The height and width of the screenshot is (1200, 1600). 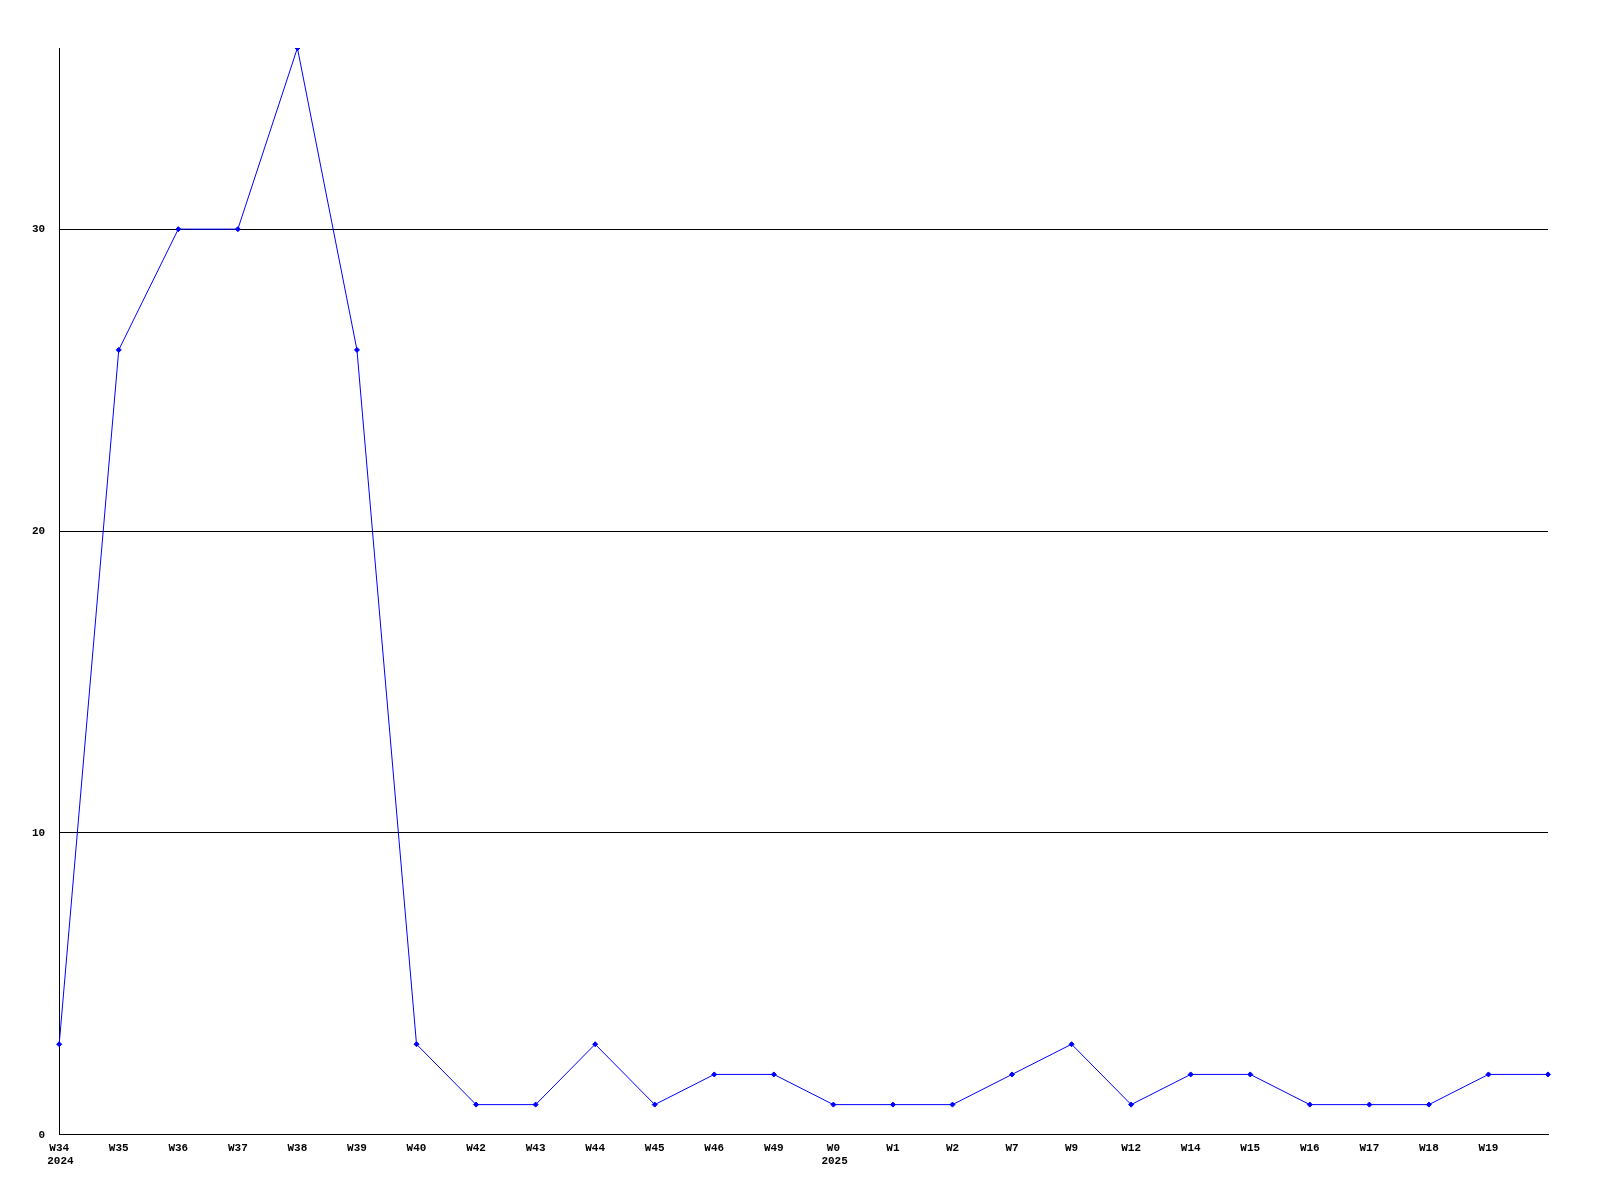 What do you see at coordinates (39, 832) in the screenshot?
I see `y-tick-label: 10` at bounding box center [39, 832].